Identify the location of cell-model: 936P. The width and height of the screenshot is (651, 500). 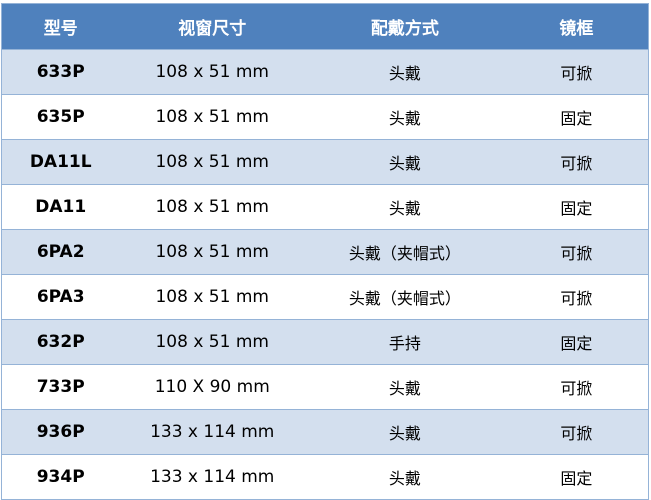
(60, 432).